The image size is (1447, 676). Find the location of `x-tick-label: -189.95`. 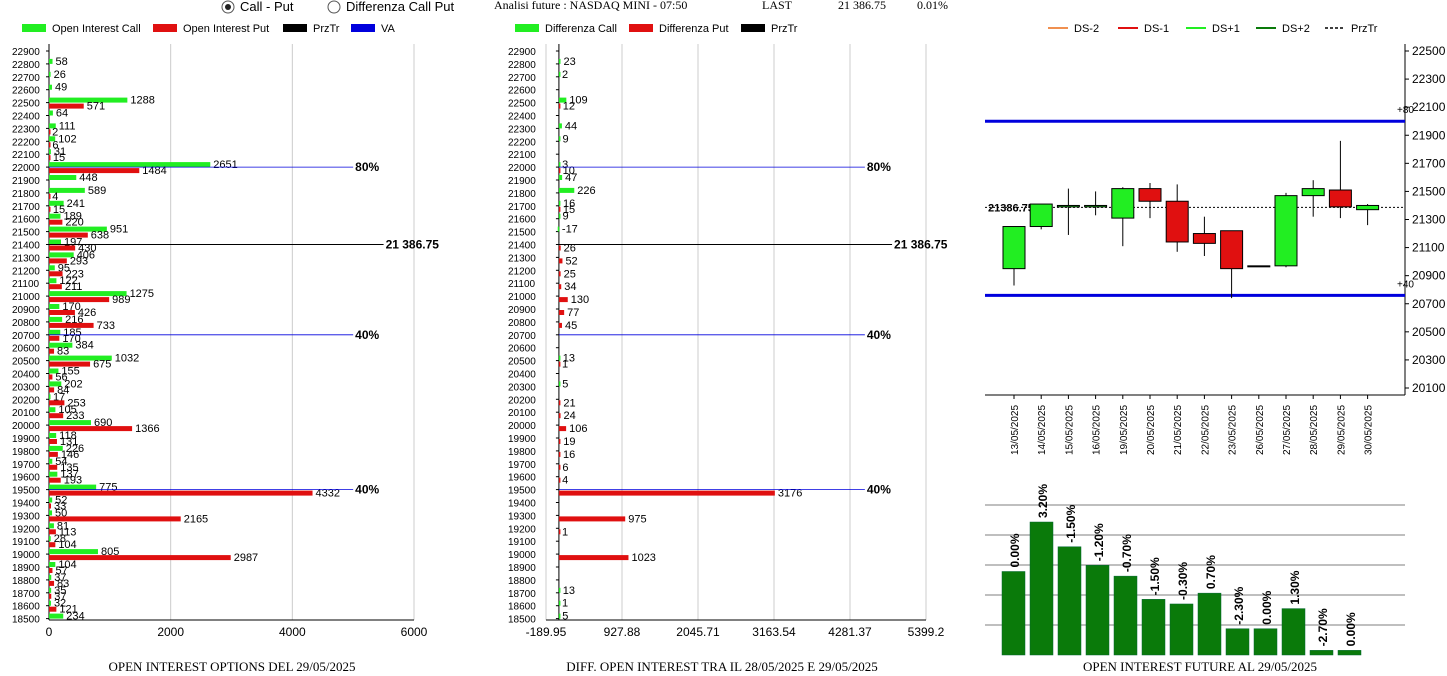

x-tick-label: -189.95 is located at coordinates (546, 632).